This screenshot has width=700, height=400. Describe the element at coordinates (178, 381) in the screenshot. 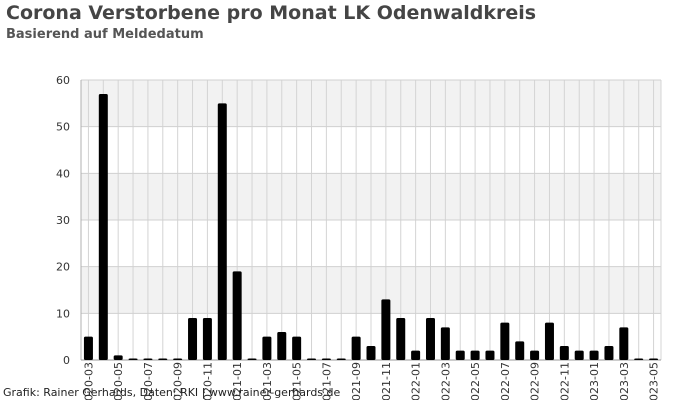

I see `x-tick-label: 2020-09` at that location.